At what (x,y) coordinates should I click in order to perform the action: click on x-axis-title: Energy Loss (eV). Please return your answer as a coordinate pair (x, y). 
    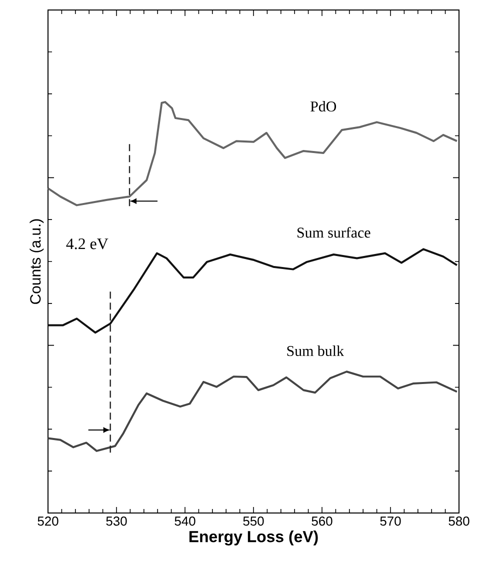
    Looking at the image, I should click on (253, 538).